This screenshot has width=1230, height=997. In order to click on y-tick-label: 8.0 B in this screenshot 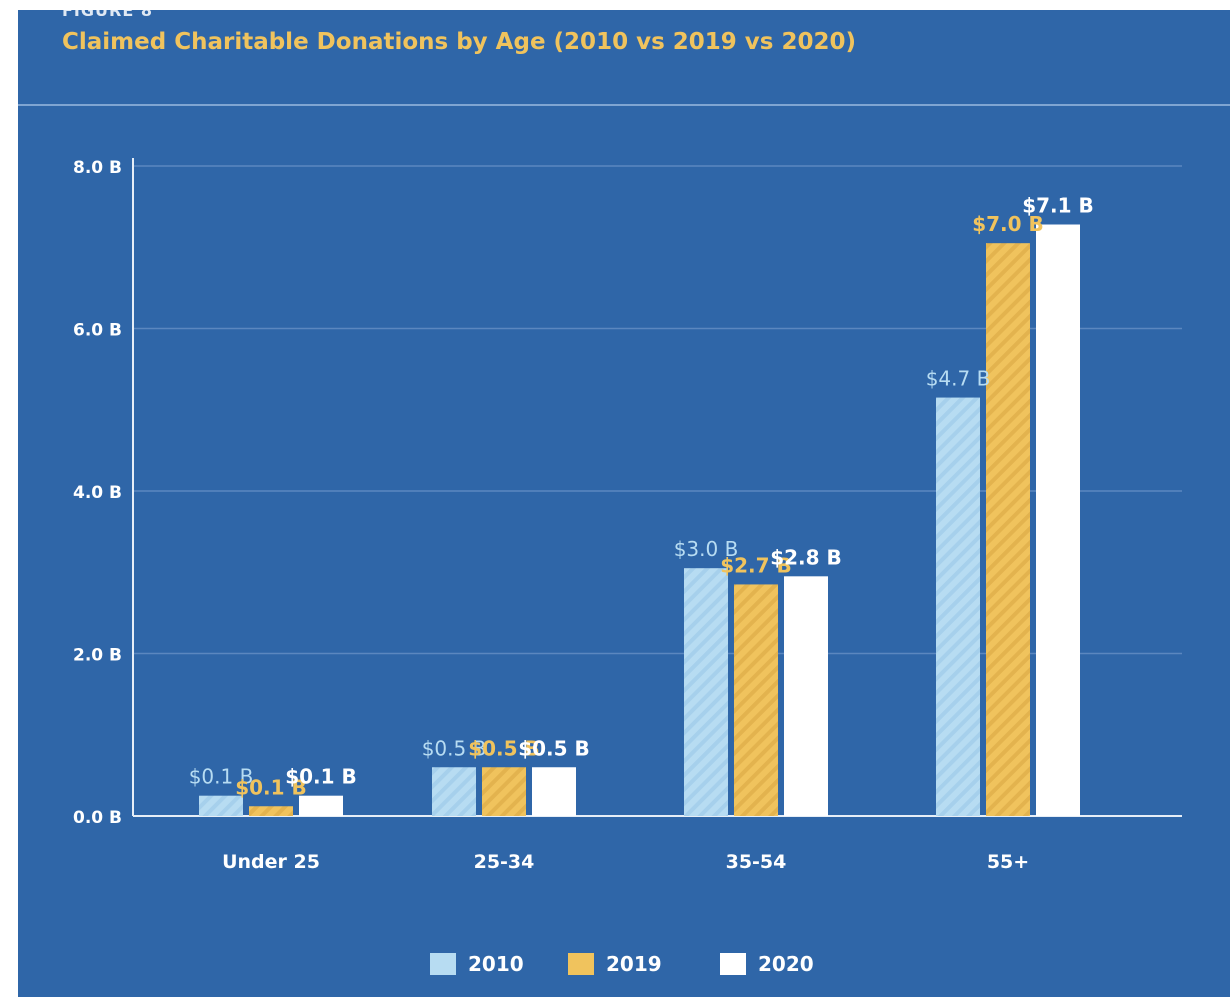, I will do `click(97, 168)`.